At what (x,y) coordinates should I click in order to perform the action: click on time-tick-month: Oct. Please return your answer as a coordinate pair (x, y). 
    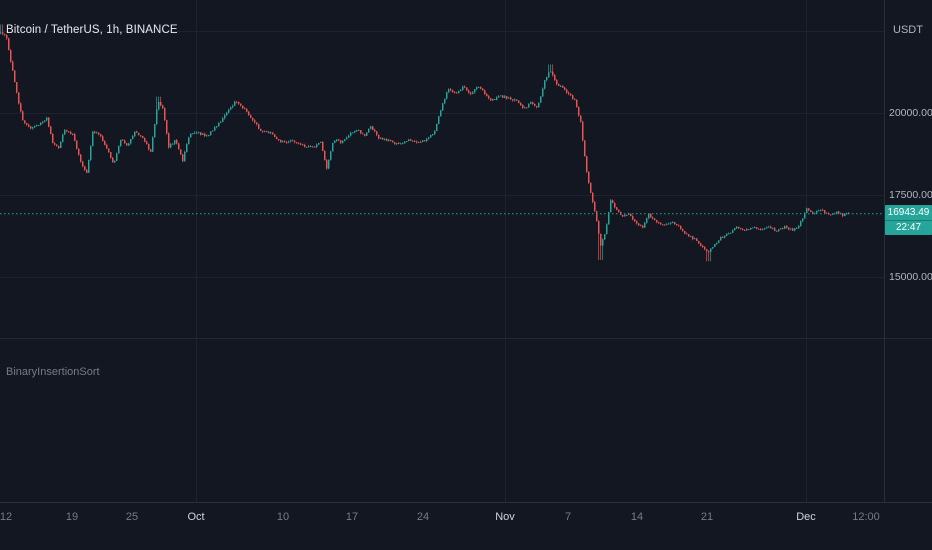
    Looking at the image, I should click on (196, 517).